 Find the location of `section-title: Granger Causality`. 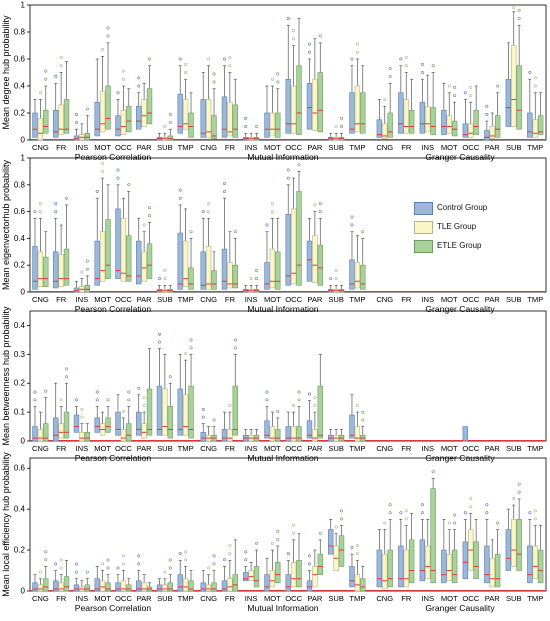

section-title: Granger Causality is located at coordinates (460, 309).